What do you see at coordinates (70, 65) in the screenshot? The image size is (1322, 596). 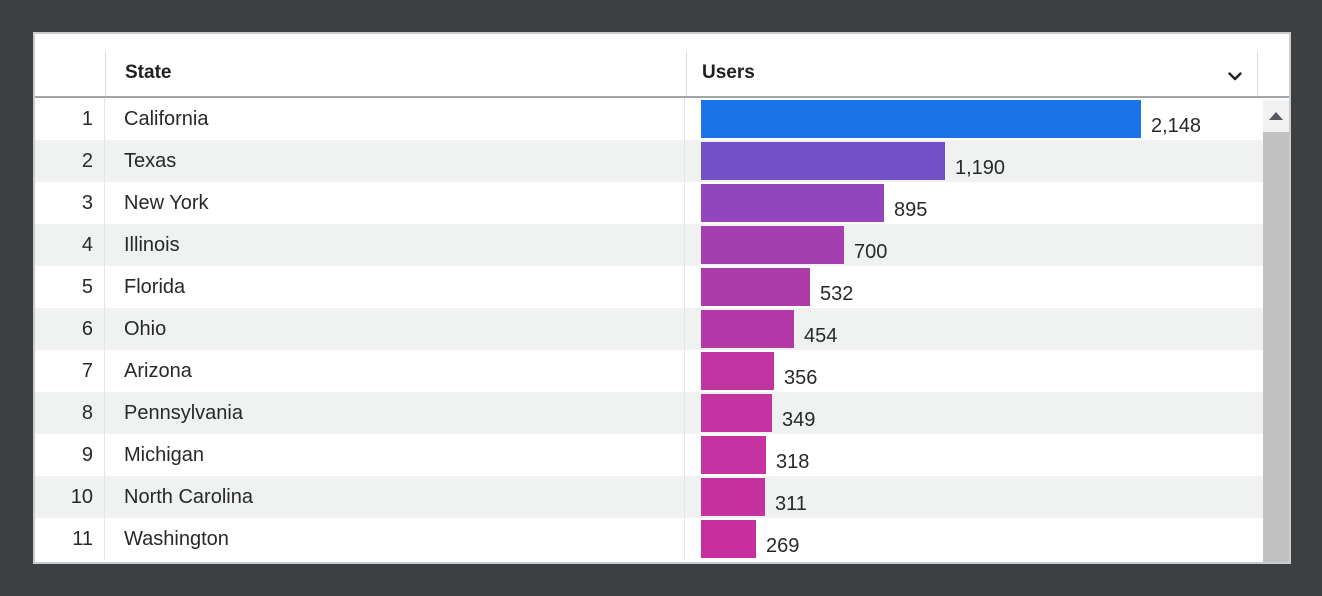 I see `header-cell-rank` at bounding box center [70, 65].